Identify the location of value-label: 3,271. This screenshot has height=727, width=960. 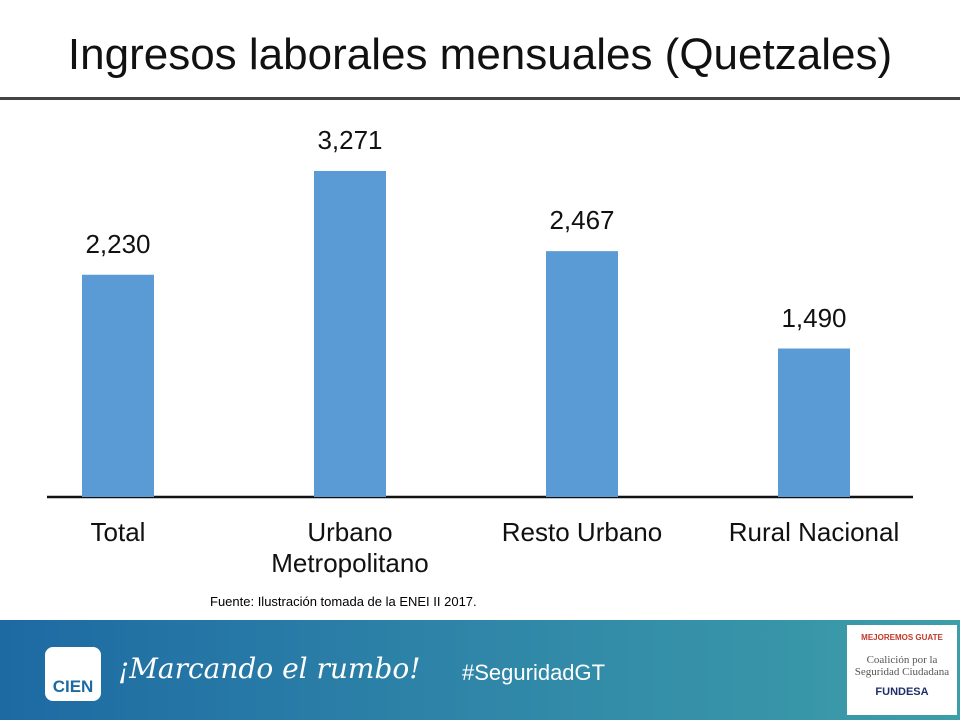
(350, 140).